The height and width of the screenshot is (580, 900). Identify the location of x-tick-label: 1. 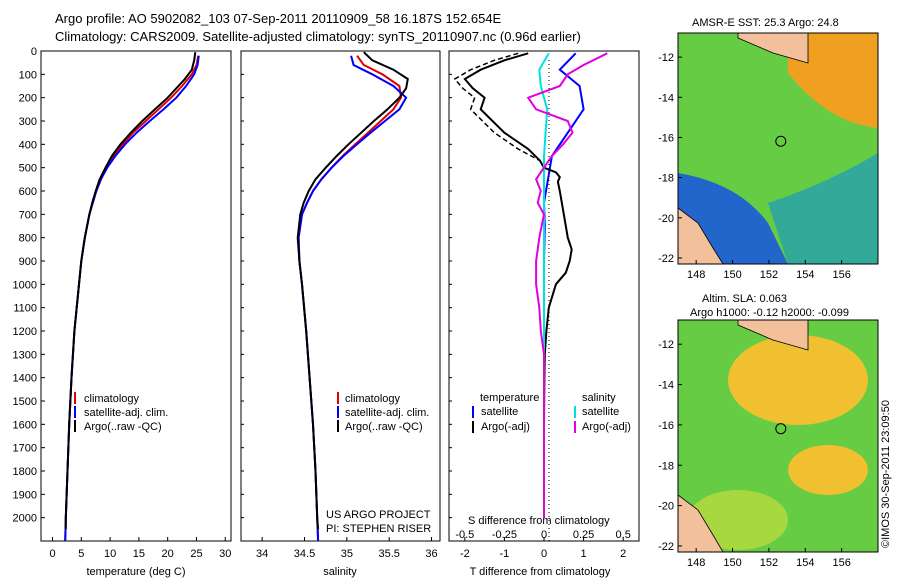
(584, 554).